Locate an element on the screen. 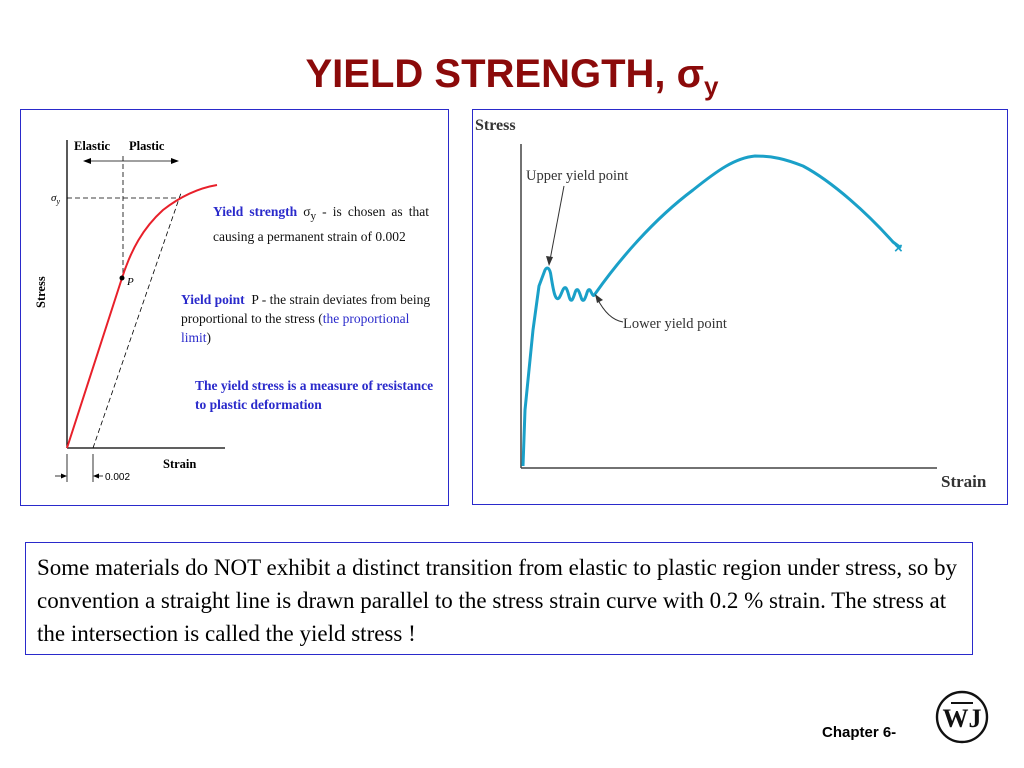  yield-strength-sub: y is located at coordinates (313, 216).